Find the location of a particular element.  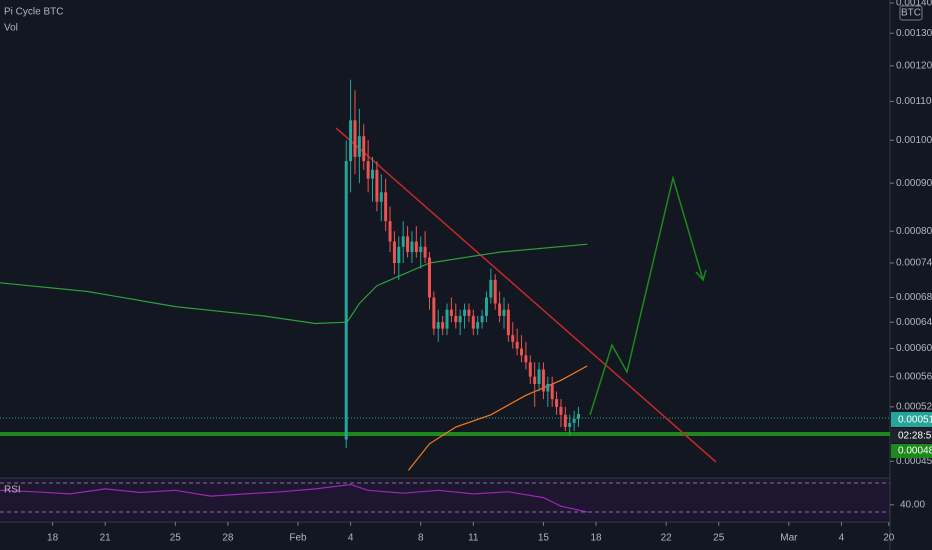

x-tick-label: 22 is located at coordinates (667, 538).